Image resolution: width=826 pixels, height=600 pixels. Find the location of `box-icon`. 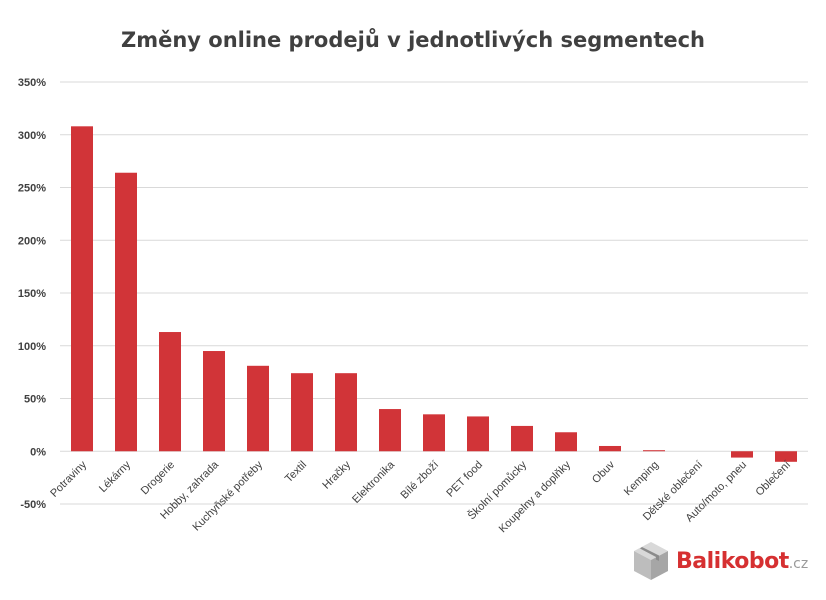

box-icon is located at coordinates (651, 561).